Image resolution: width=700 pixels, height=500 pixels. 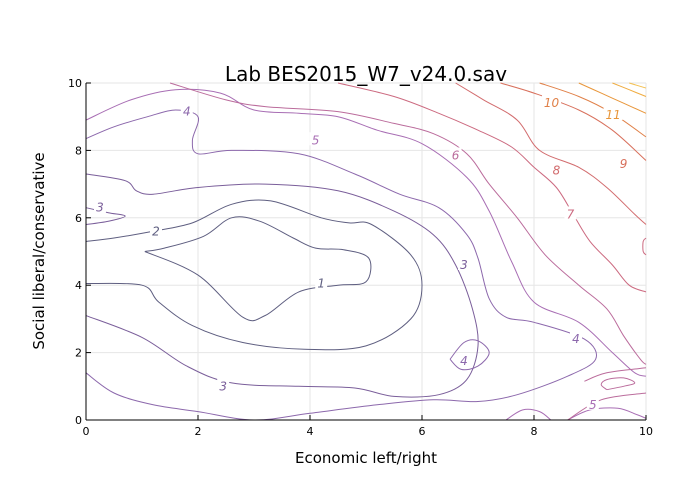 I want to click on y-tick-label: 2, so click(x=78, y=353).